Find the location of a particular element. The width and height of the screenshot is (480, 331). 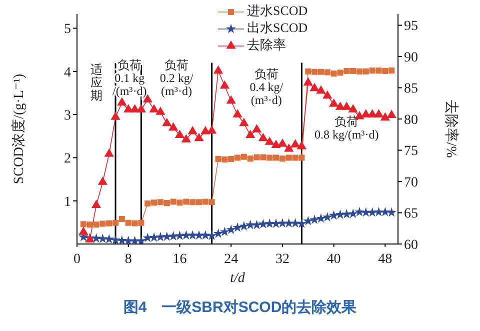

legend-label: 进水SCOD is located at coordinates (277, 10).